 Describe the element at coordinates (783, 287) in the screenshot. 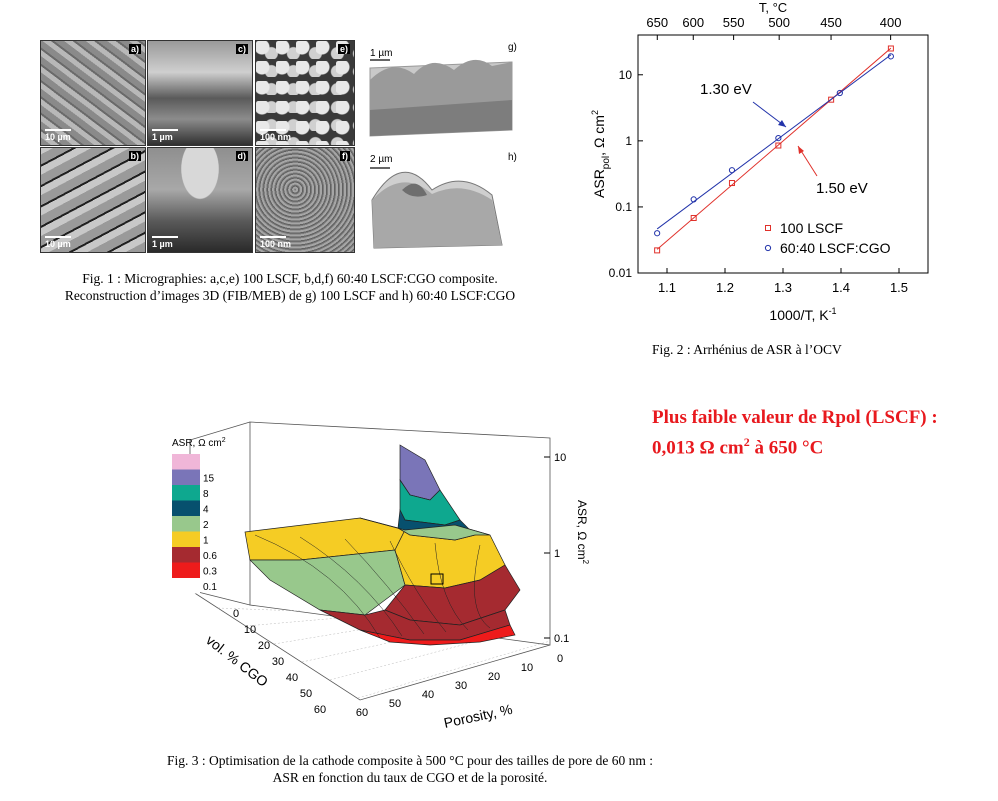

I see `x-tick-label: 1.3` at that location.